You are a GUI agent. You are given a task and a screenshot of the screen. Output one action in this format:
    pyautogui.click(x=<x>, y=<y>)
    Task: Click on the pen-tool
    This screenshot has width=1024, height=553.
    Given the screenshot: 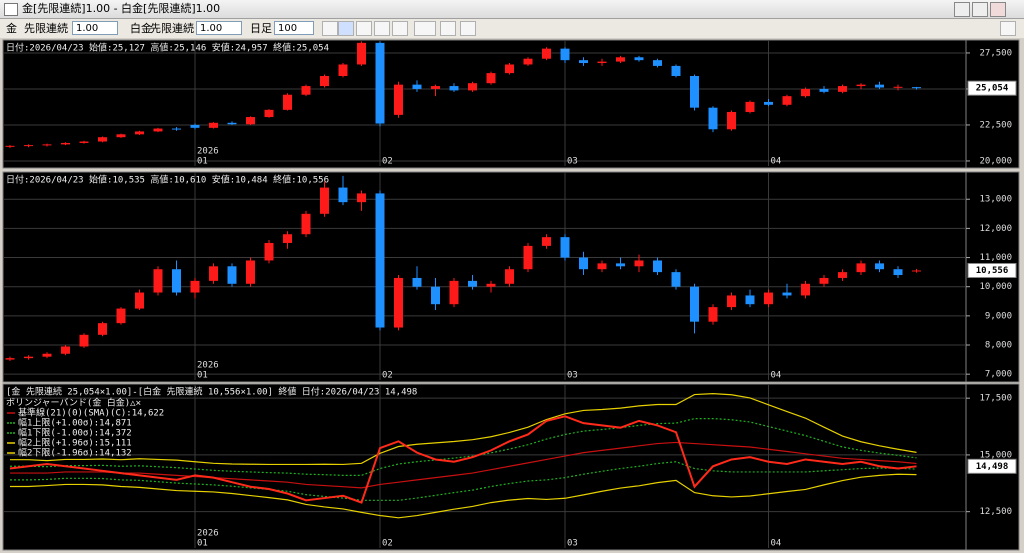 What is the action you would take?
    pyautogui.click(x=400, y=28)
    